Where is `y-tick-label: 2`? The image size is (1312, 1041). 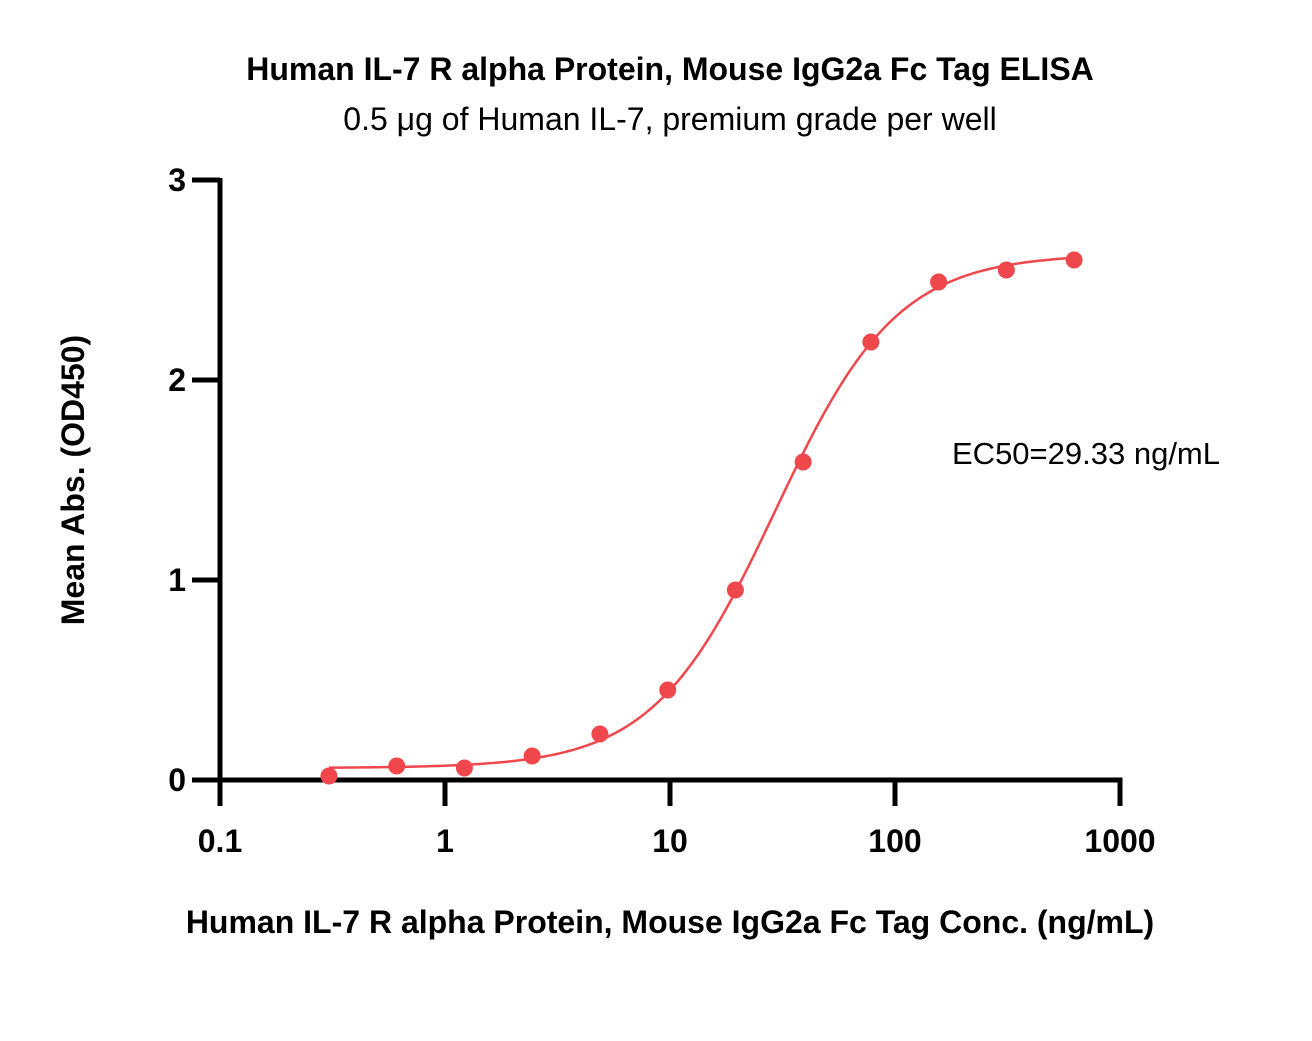
y-tick-label: 2 is located at coordinates (177, 380).